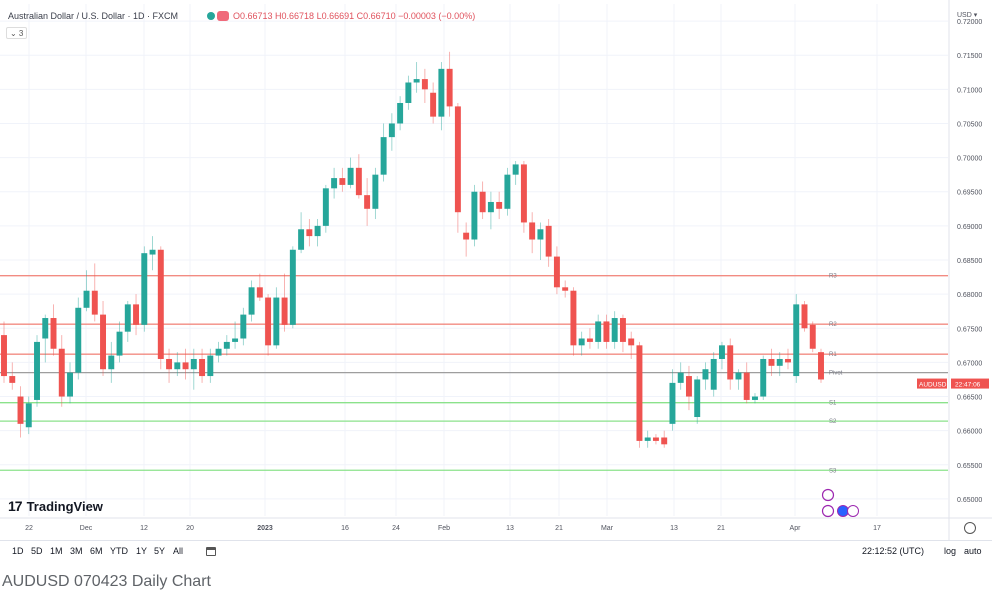 The image size is (992, 598). What do you see at coordinates (18, 551) in the screenshot?
I see `timeframe-1d: 1D` at bounding box center [18, 551].